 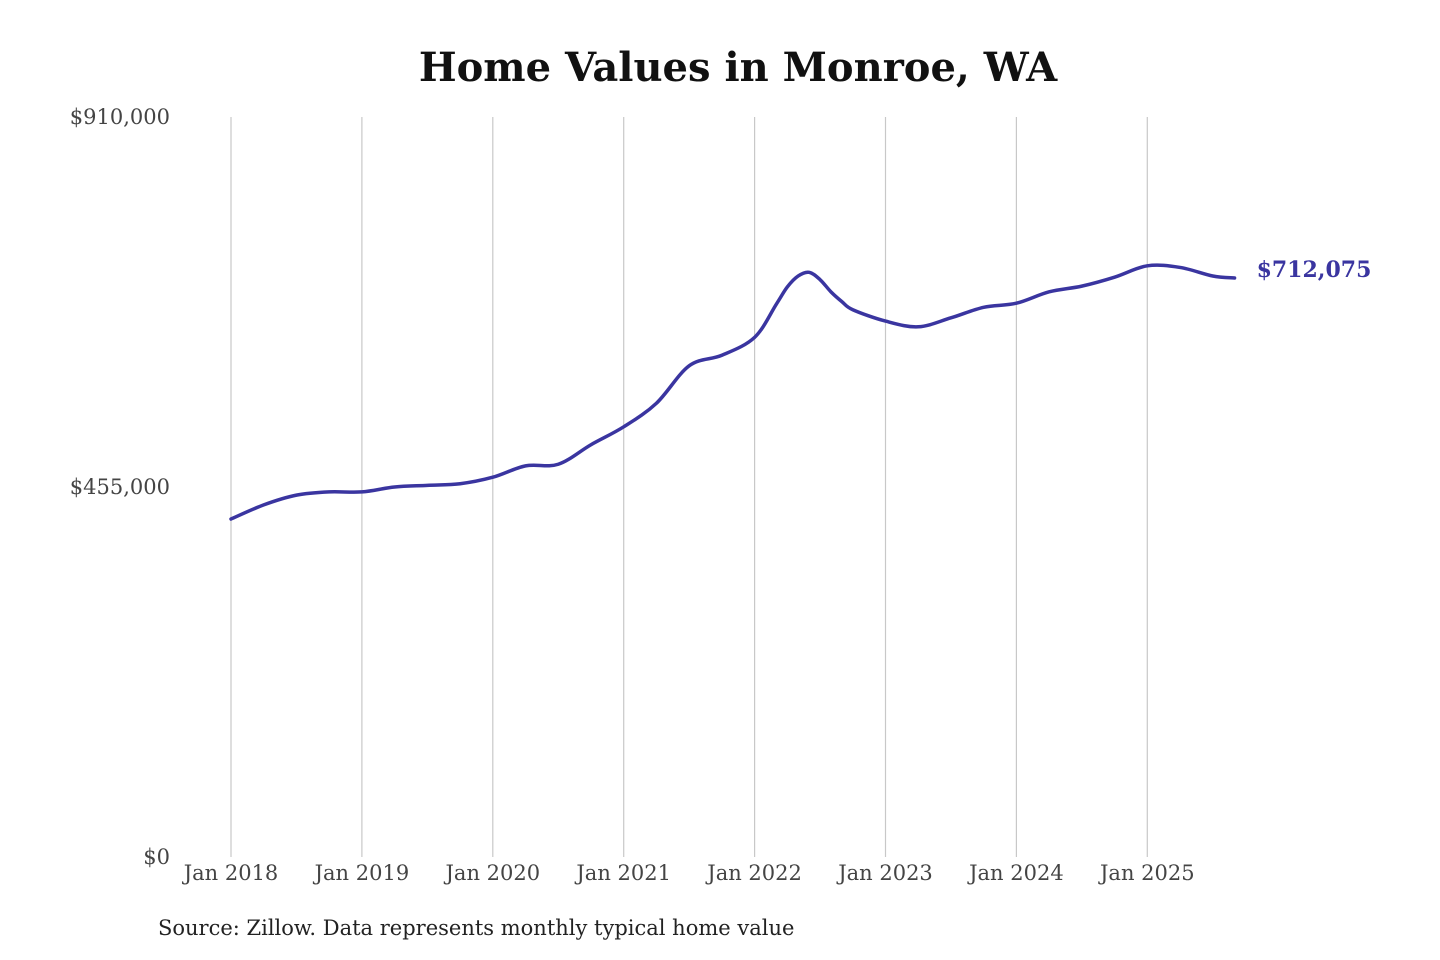 What do you see at coordinates (1314, 270) in the screenshot?
I see `end-value-label: $712,075` at bounding box center [1314, 270].